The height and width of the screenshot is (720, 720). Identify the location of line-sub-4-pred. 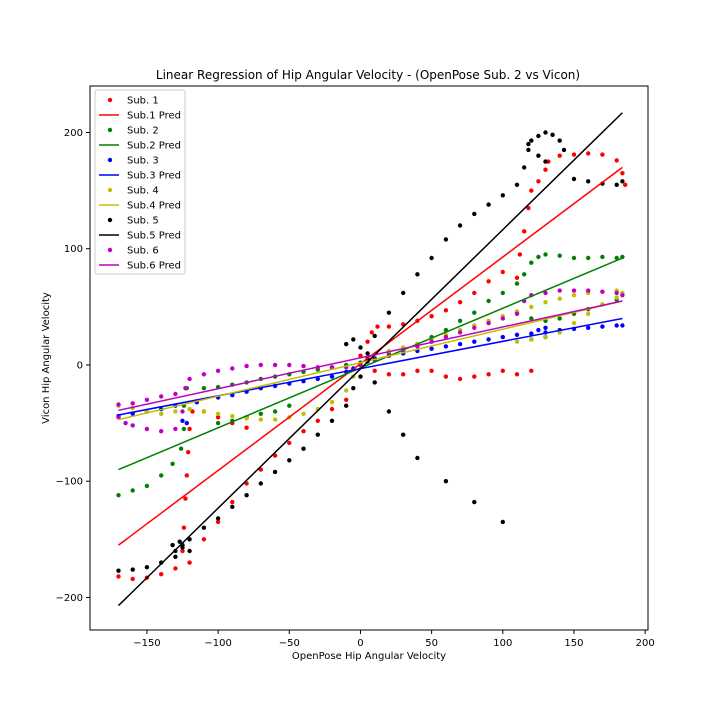
(370, 360).